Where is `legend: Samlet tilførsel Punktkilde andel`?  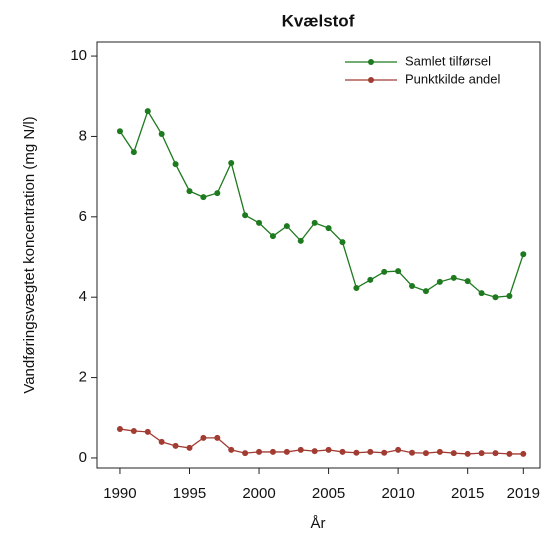 legend: Samlet tilførsel Punktkilde andel is located at coordinates (423, 69).